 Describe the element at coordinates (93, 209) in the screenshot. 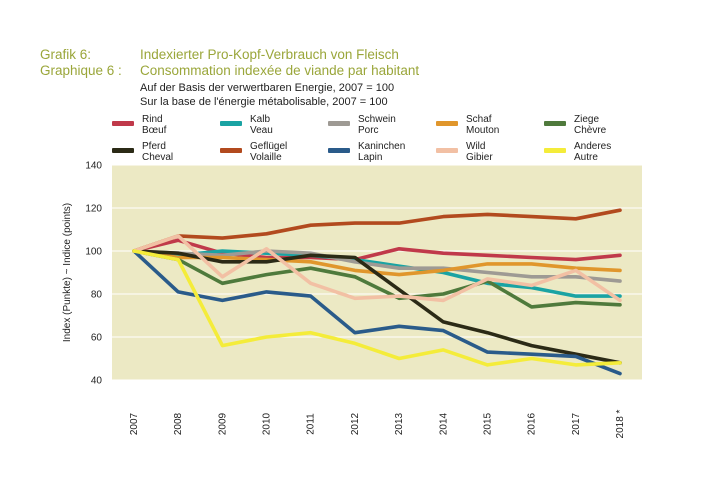

I see `y-tick-label-120: 120` at that location.